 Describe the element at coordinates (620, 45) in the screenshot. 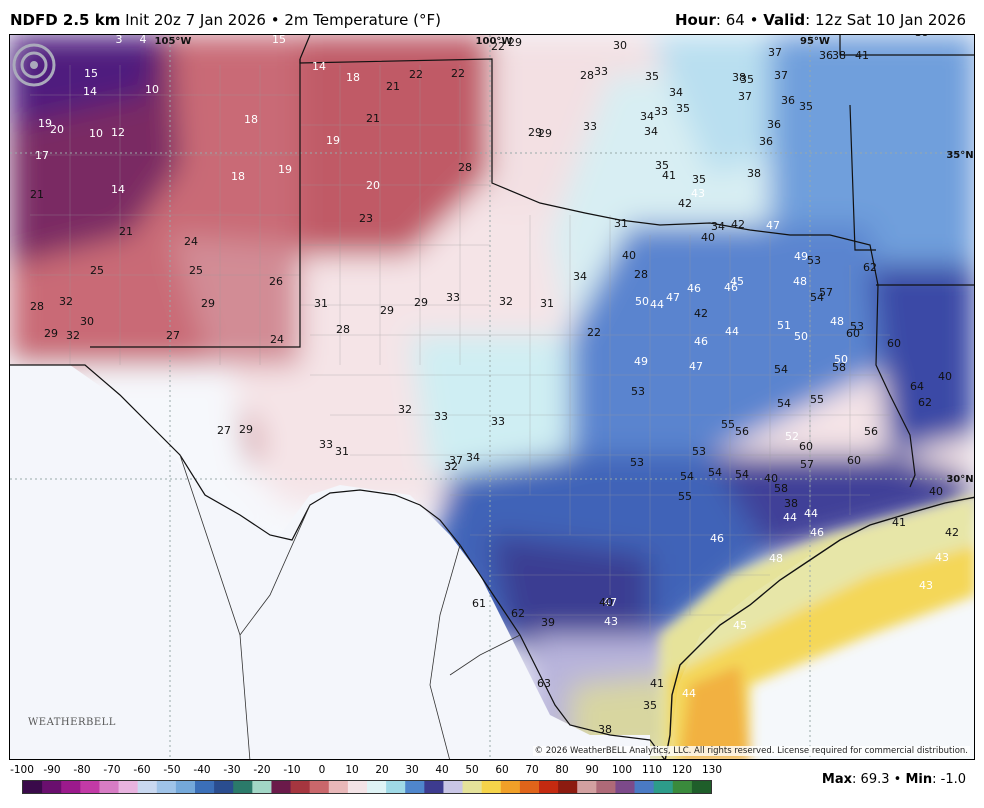

I see `temperature-label: 30` at that location.